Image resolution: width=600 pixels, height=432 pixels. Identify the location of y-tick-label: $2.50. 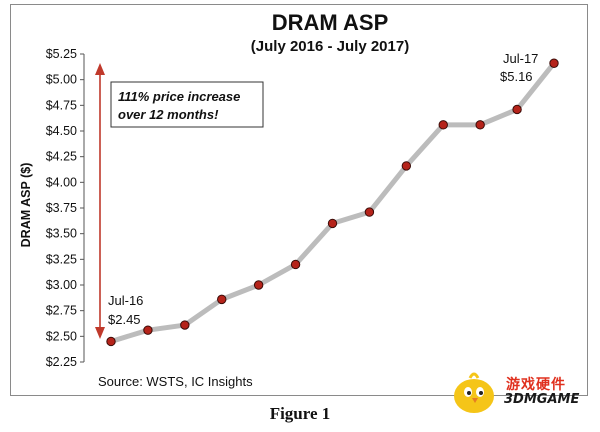
(61, 336).